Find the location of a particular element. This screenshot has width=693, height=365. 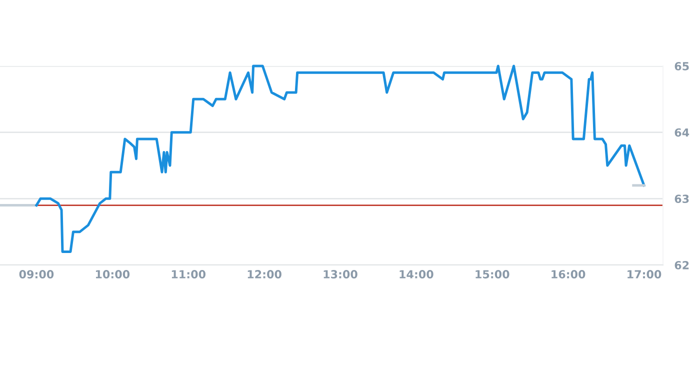

x-tick-label: 14:00 is located at coordinates (417, 274).